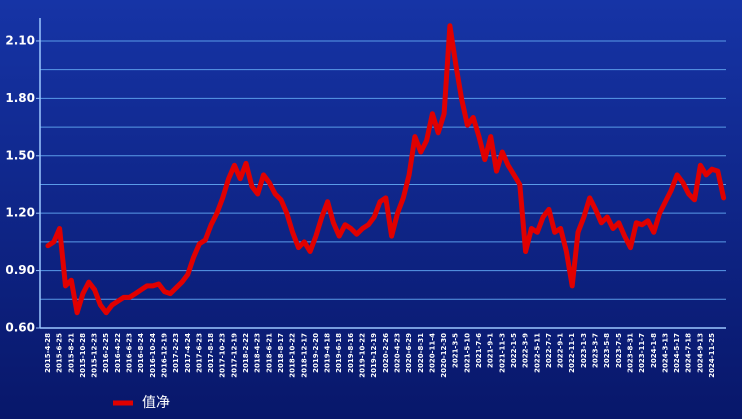 This screenshot has height=419, width=742. I want to click on x-tick-label: 2022-7-7, so click(549, 350).